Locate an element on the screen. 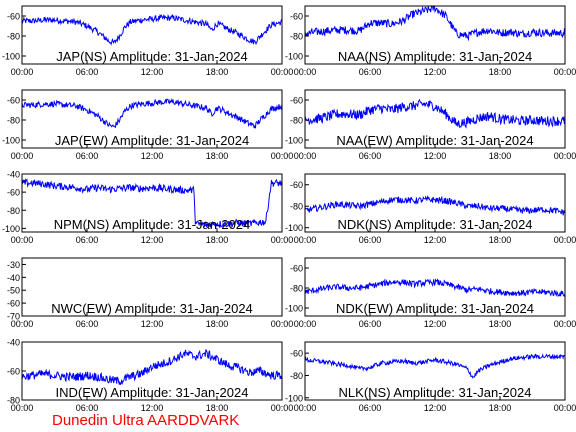 Image resolution: width=576 pixels, height=432 pixels. chart-title-1: JAP(NS) Amplitude: 31-Jan-2024 is located at coordinates (151, 56).